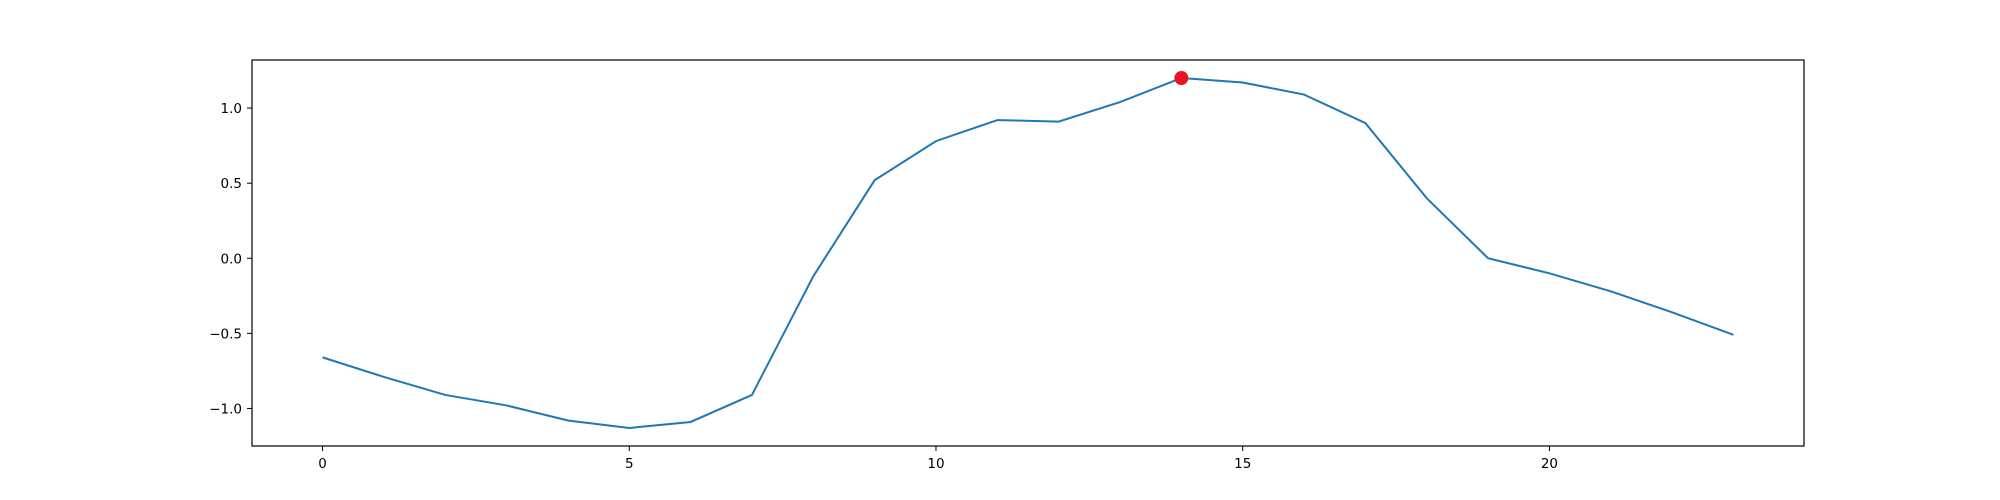 This screenshot has height=500, width=2000. Describe the element at coordinates (225, 334) in the screenshot. I see `y-tick-label: −0.5` at that location.